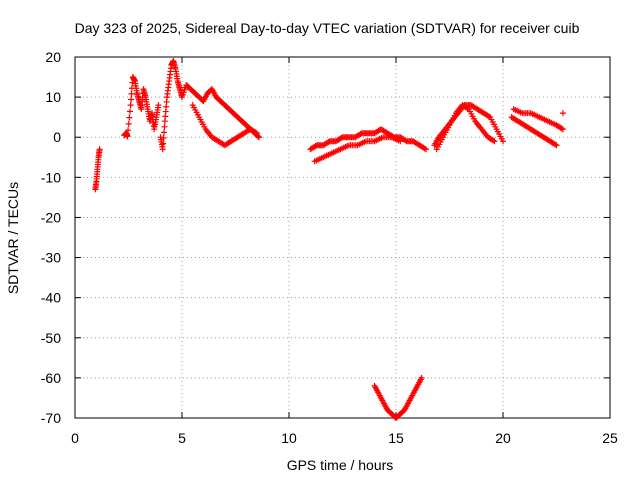 The image size is (640, 480). I want to click on x-tick-label: 25, so click(610, 438).